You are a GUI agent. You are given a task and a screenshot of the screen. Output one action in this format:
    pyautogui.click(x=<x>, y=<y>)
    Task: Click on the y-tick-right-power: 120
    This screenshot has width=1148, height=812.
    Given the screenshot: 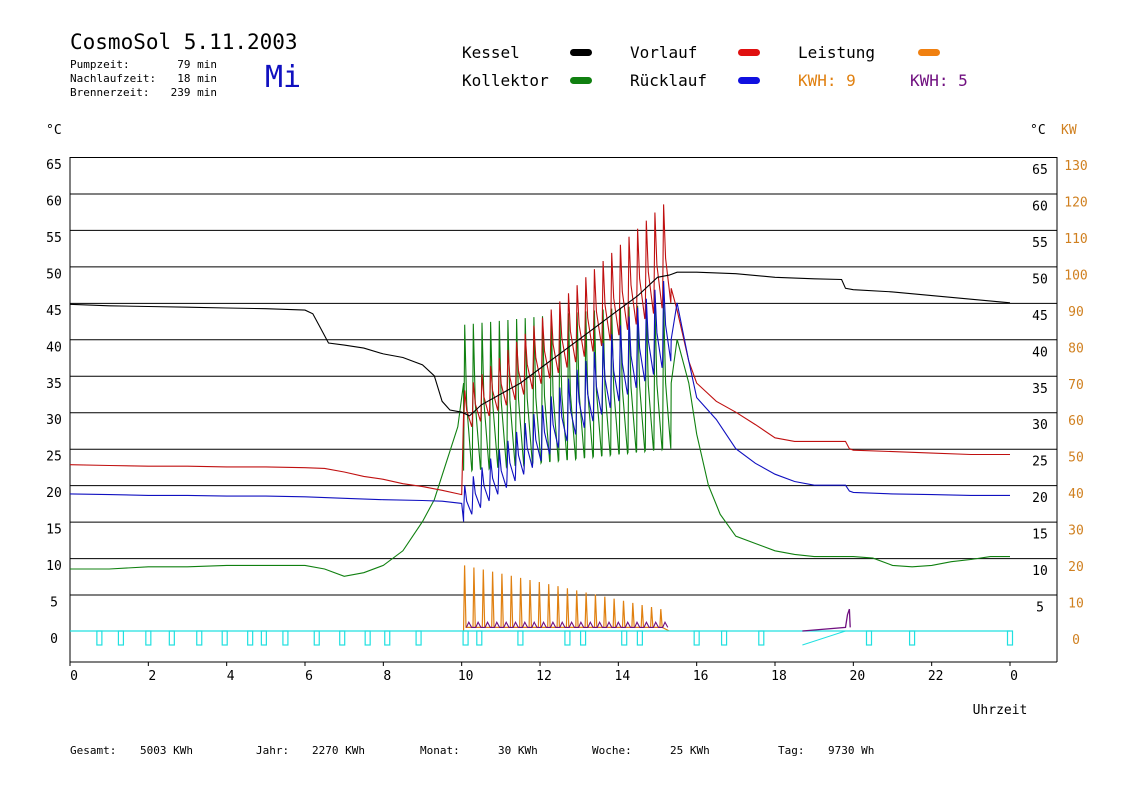 What is the action you would take?
    pyautogui.click(x=1075, y=202)
    